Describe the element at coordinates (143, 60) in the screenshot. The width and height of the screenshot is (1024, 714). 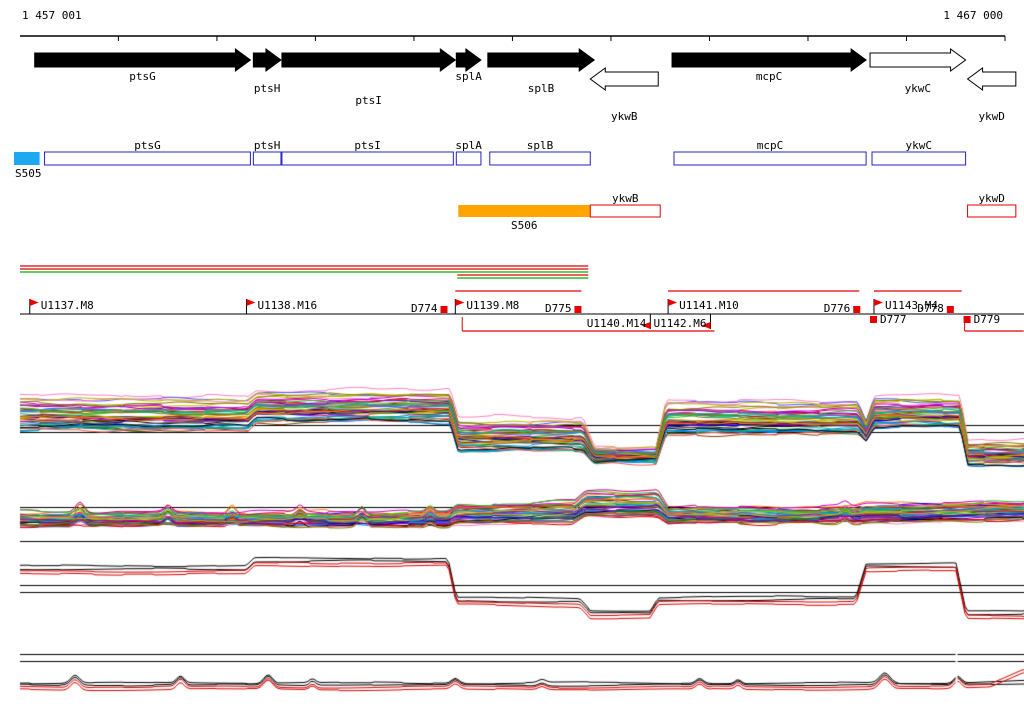
I see `gene-arrow-ptsG` at that location.